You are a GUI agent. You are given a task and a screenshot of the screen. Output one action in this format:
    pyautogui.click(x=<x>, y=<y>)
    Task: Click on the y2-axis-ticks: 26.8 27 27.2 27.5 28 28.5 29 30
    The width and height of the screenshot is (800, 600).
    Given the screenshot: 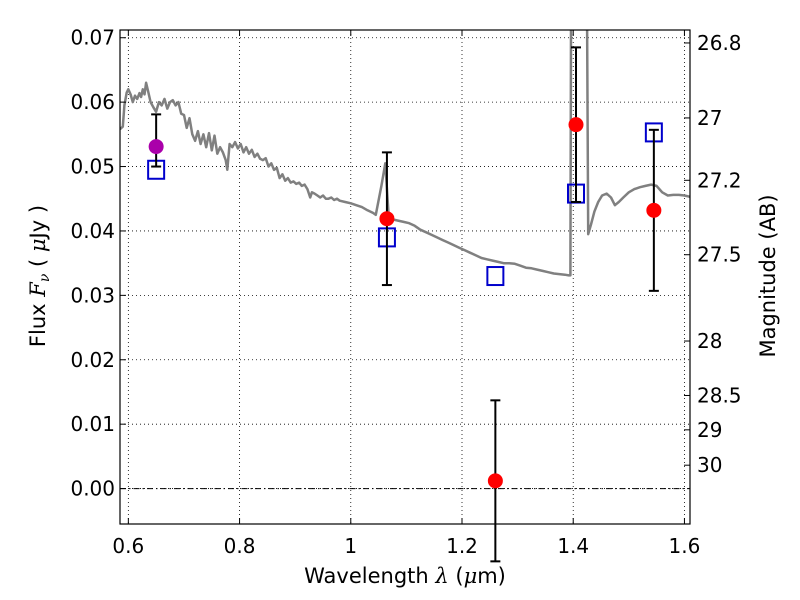 What is the action you would take?
    pyautogui.click(x=713, y=254)
    